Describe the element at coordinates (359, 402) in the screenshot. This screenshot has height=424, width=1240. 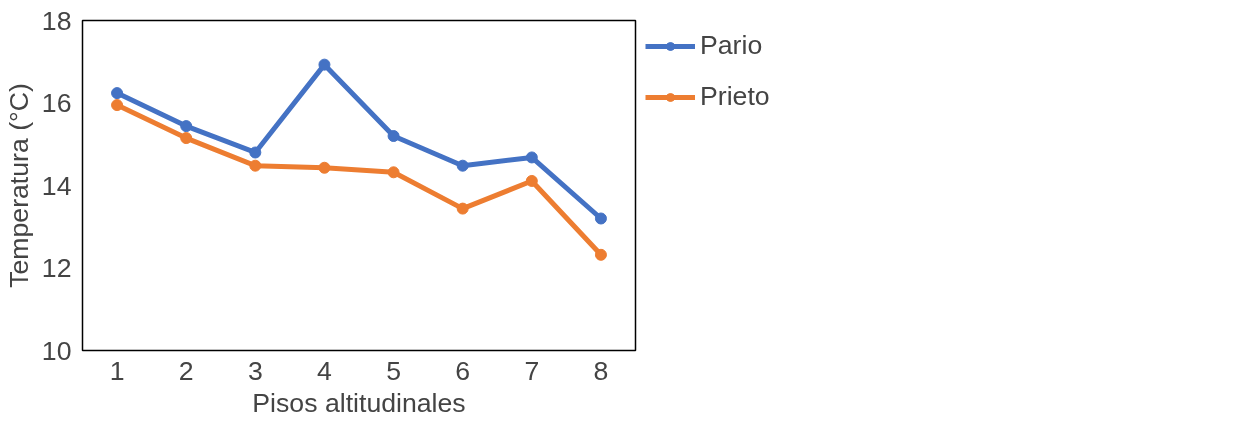
I see `x-axis-title: Pisos altitudinales` at that location.